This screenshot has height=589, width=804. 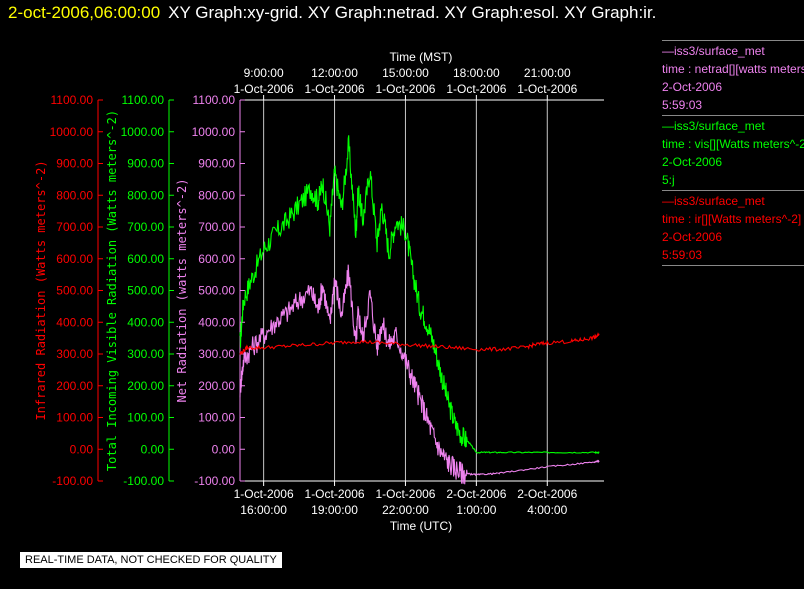 What do you see at coordinates (84, 12) in the screenshot?
I see `title-datetime: 2-oct-2006,06:00:00` at bounding box center [84, 12].